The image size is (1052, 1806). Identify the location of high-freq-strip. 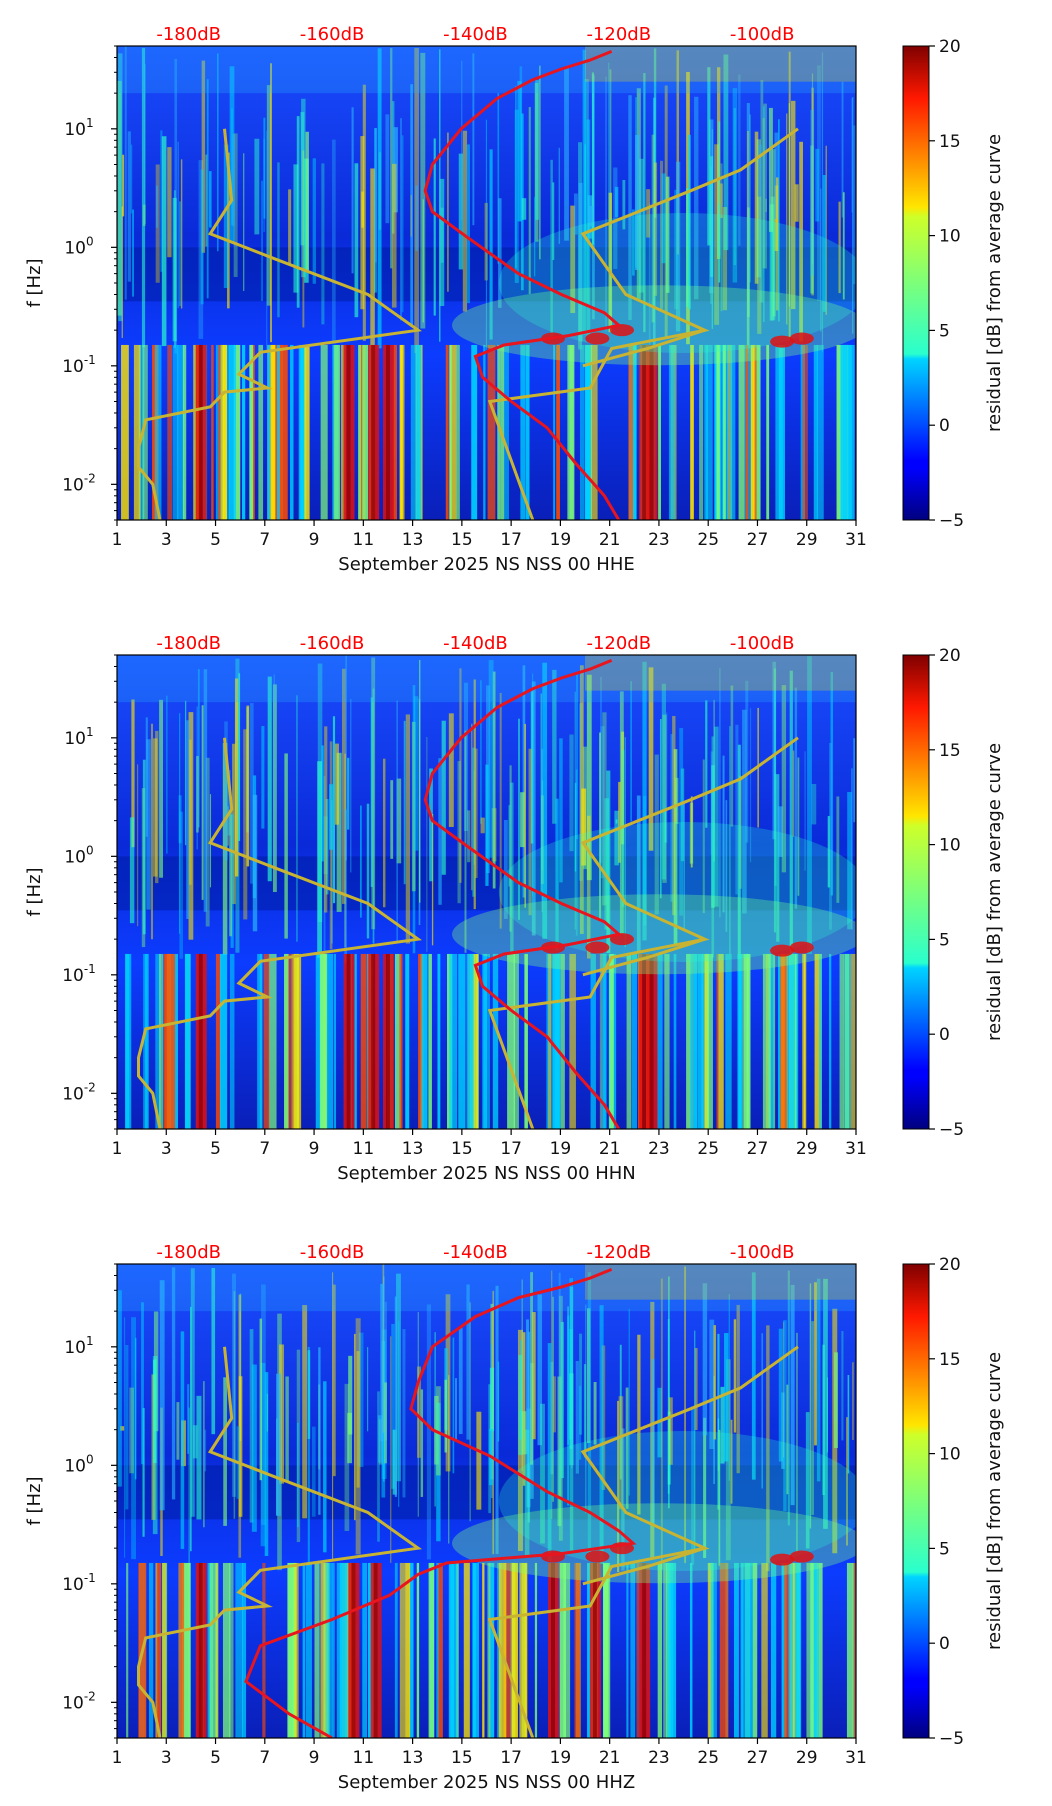
(486, 1288).